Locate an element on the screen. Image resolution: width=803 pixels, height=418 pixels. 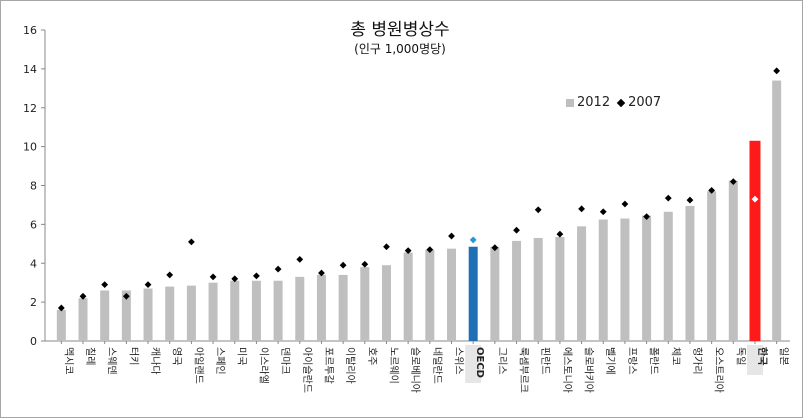
x-tick-label-한국: 한국 is located at coordinates (762, 356).